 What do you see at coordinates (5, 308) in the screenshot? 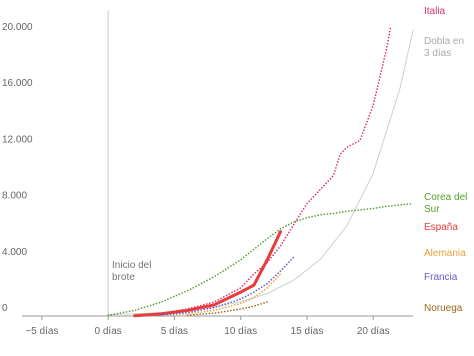
I see `y-tick-label: 0` at bounding box center [5, 308].